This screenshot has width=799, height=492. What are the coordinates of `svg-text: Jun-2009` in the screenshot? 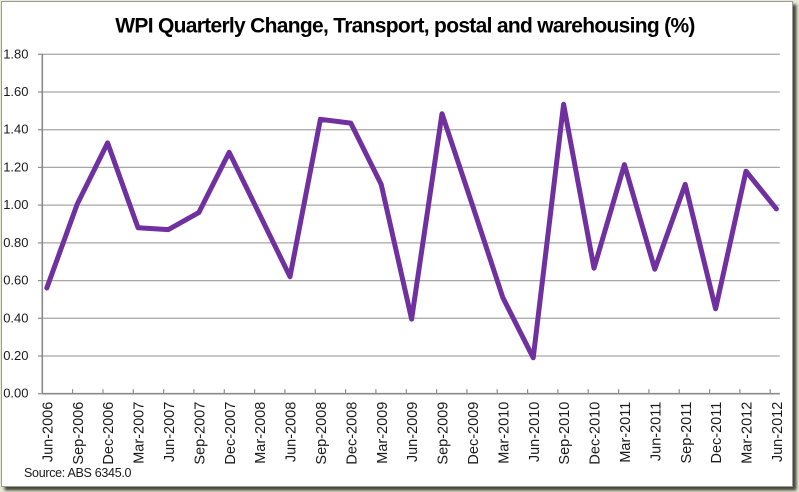 It's located at (413, 432).